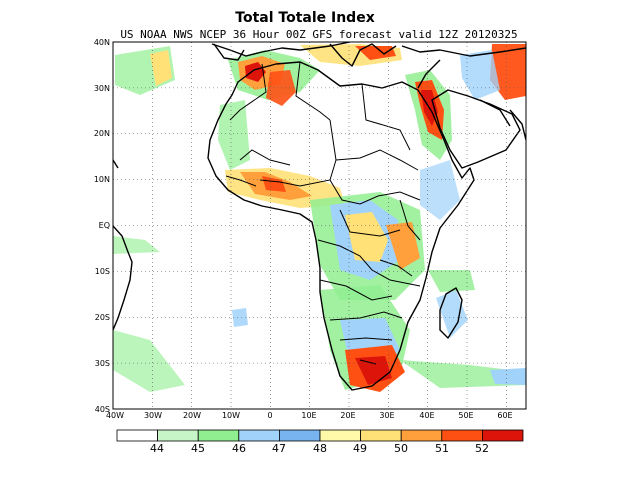 Image resolution: width=640 pixels, height=480 pixels. What do you see at coordinates (269, 415) in the screenshot?
I see `lon-label: 0` at bounding box center [269, 415].